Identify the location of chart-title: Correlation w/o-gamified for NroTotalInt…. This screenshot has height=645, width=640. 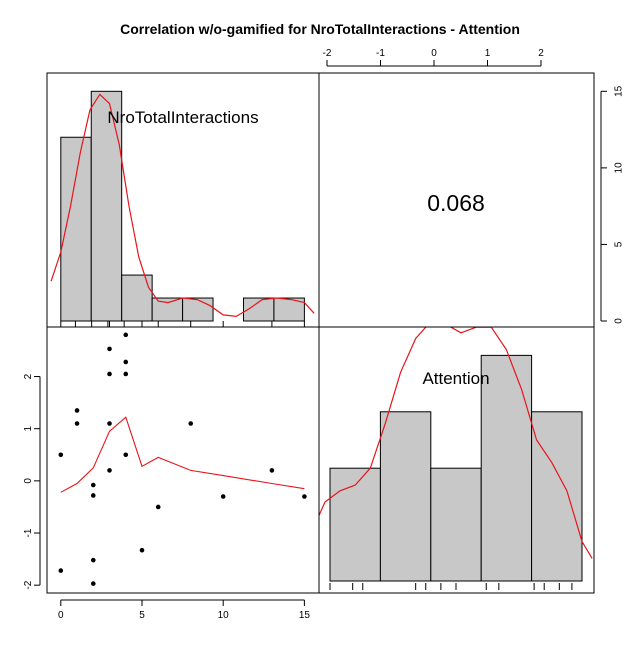
(320, 29).